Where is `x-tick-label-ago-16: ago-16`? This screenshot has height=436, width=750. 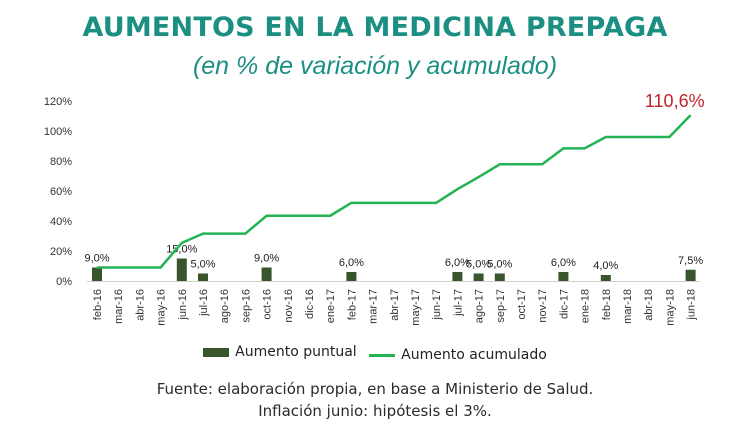
x-tick-label-ago-16: ago-16 is located at coordinates (225, 306).